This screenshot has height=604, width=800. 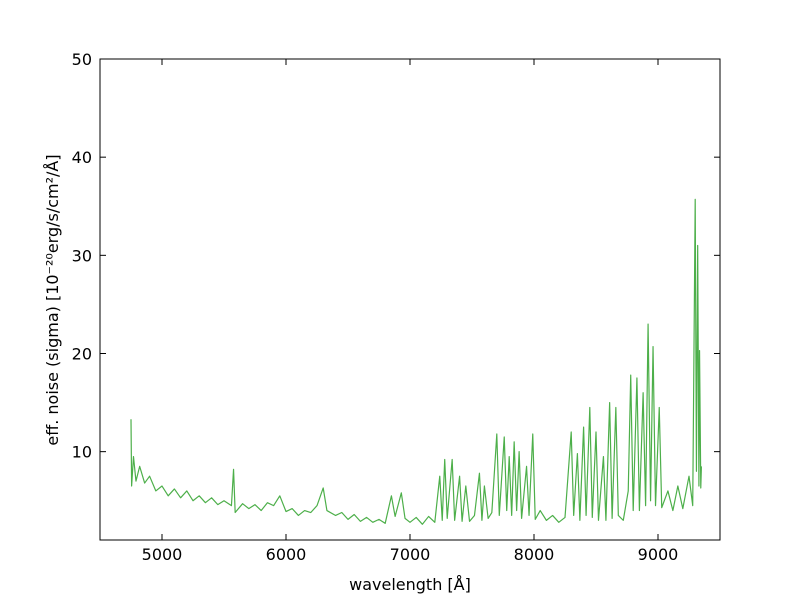 What do you see at coordinates (286, 554) in the screenshot?
I see `x-tick-label: 6000` at bounding box center [286, 554].